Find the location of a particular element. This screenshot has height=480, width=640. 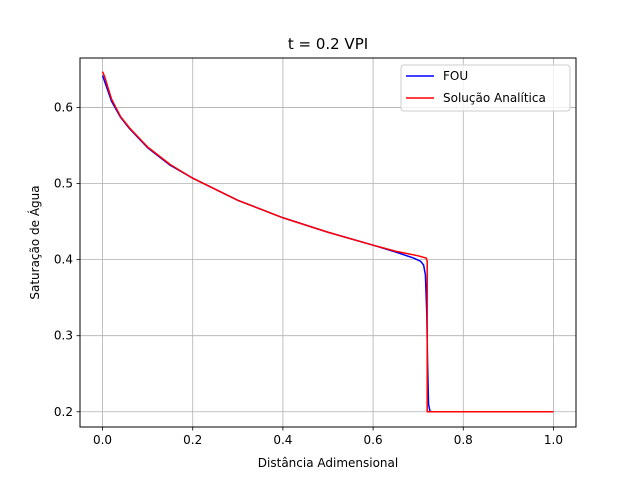

chart-title: t = 0.2 VPI is located at coordinates (328, 44).